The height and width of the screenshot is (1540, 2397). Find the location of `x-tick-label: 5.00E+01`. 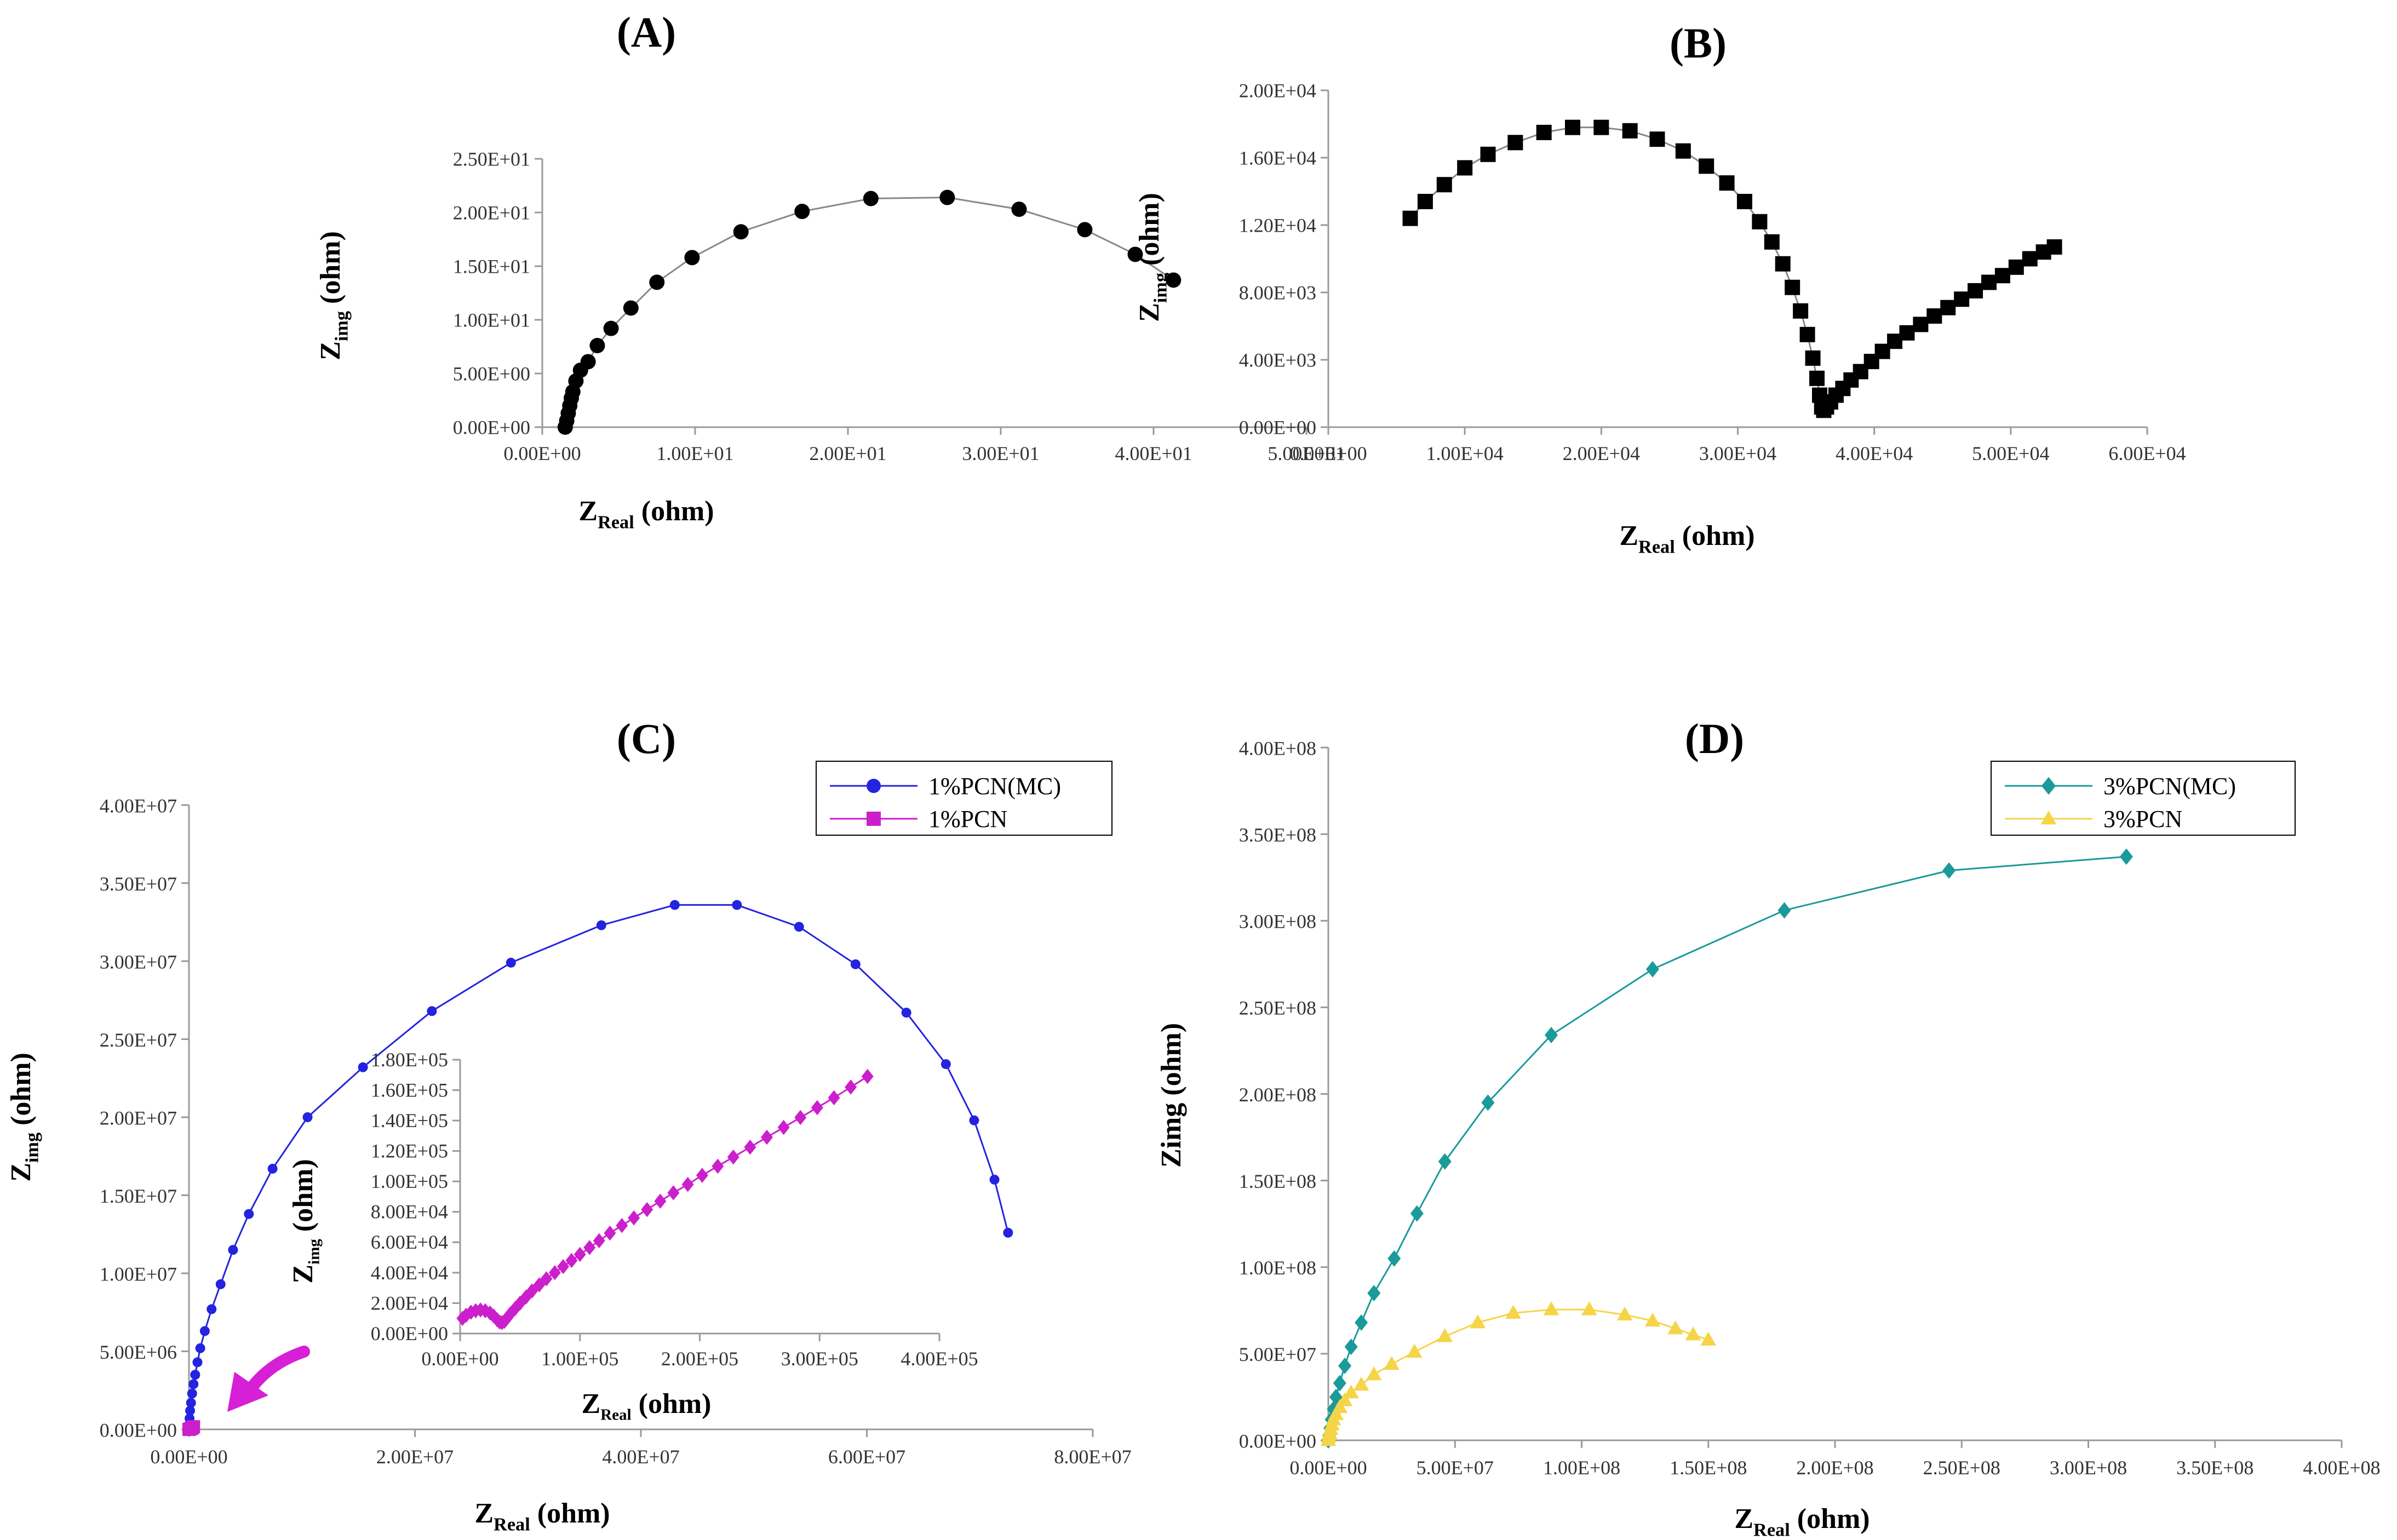

x-tick-label: 5.00E+01 is located at coordinates (1306, 453).